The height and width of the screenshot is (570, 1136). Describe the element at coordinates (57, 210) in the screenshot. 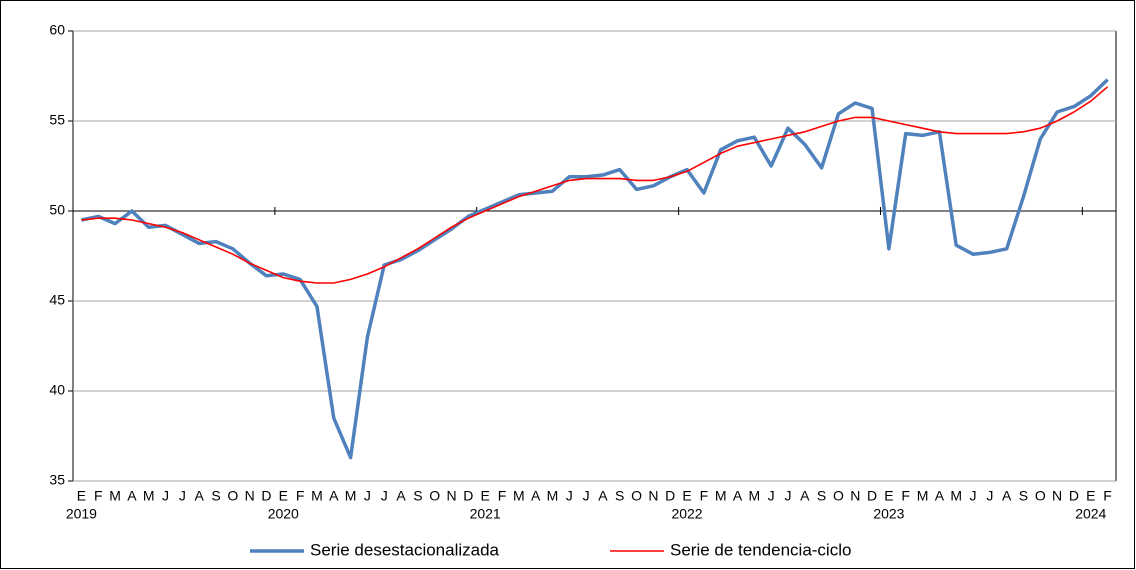

I see `y-tick-label: 50` at that location.